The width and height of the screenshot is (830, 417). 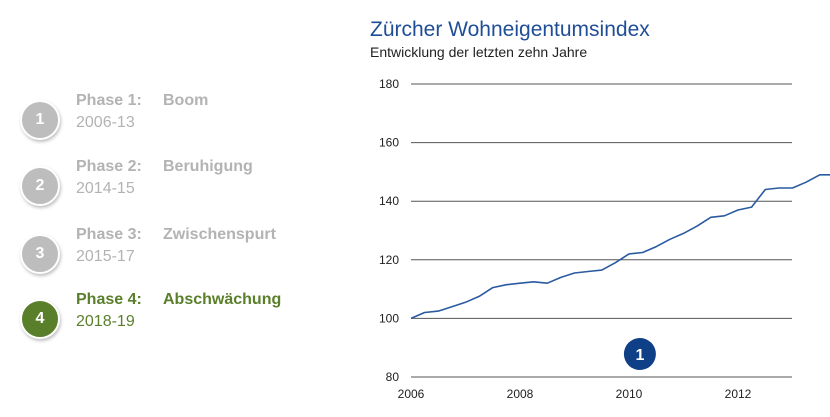 I want to click on phase-years: 2018-19, so click(x=105, y=321).